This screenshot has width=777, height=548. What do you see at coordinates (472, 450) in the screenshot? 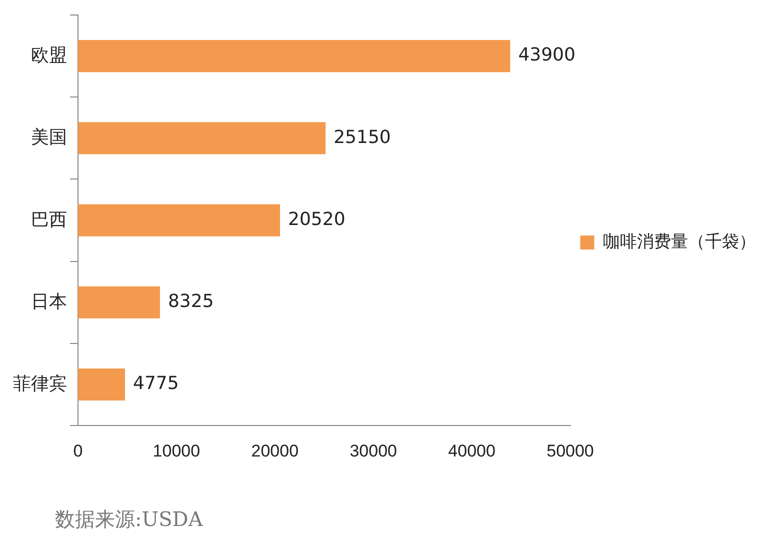
I see `x-tick-label: 40000` at bounding box center [472, 450].